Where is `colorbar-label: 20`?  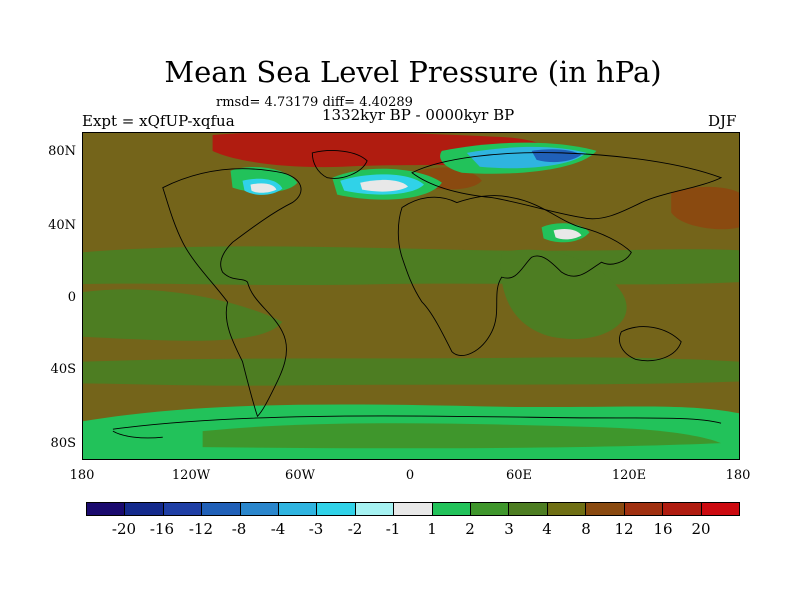 colorbar-label: 20 is located at coordinates (701, 529).